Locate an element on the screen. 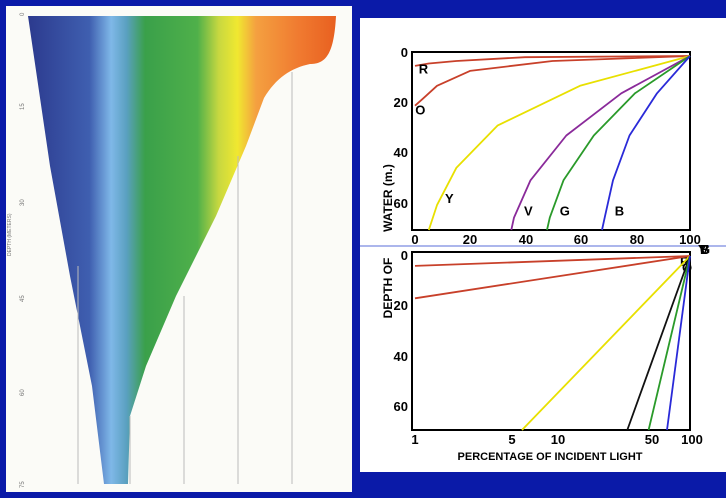  top-chart-frame is located at coordinates (551, 141).